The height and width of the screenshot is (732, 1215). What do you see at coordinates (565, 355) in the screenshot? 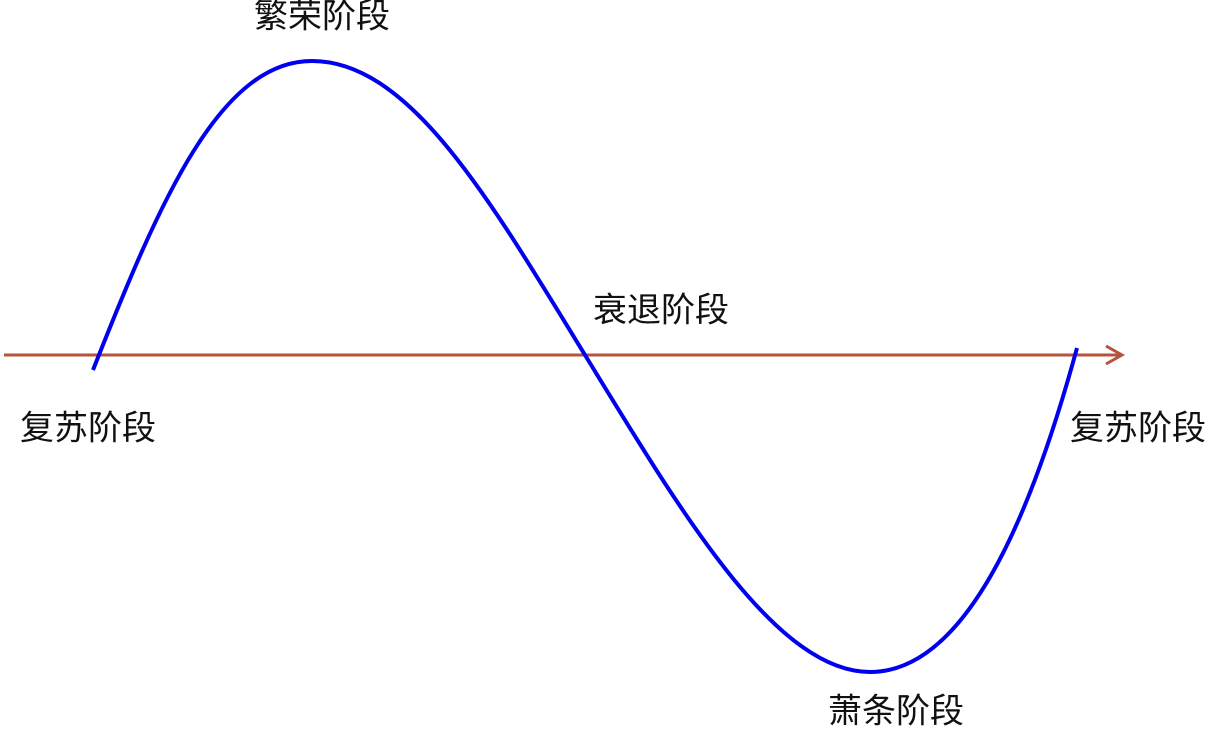
I see `axis-arrow` at bounding box center [565, 355].